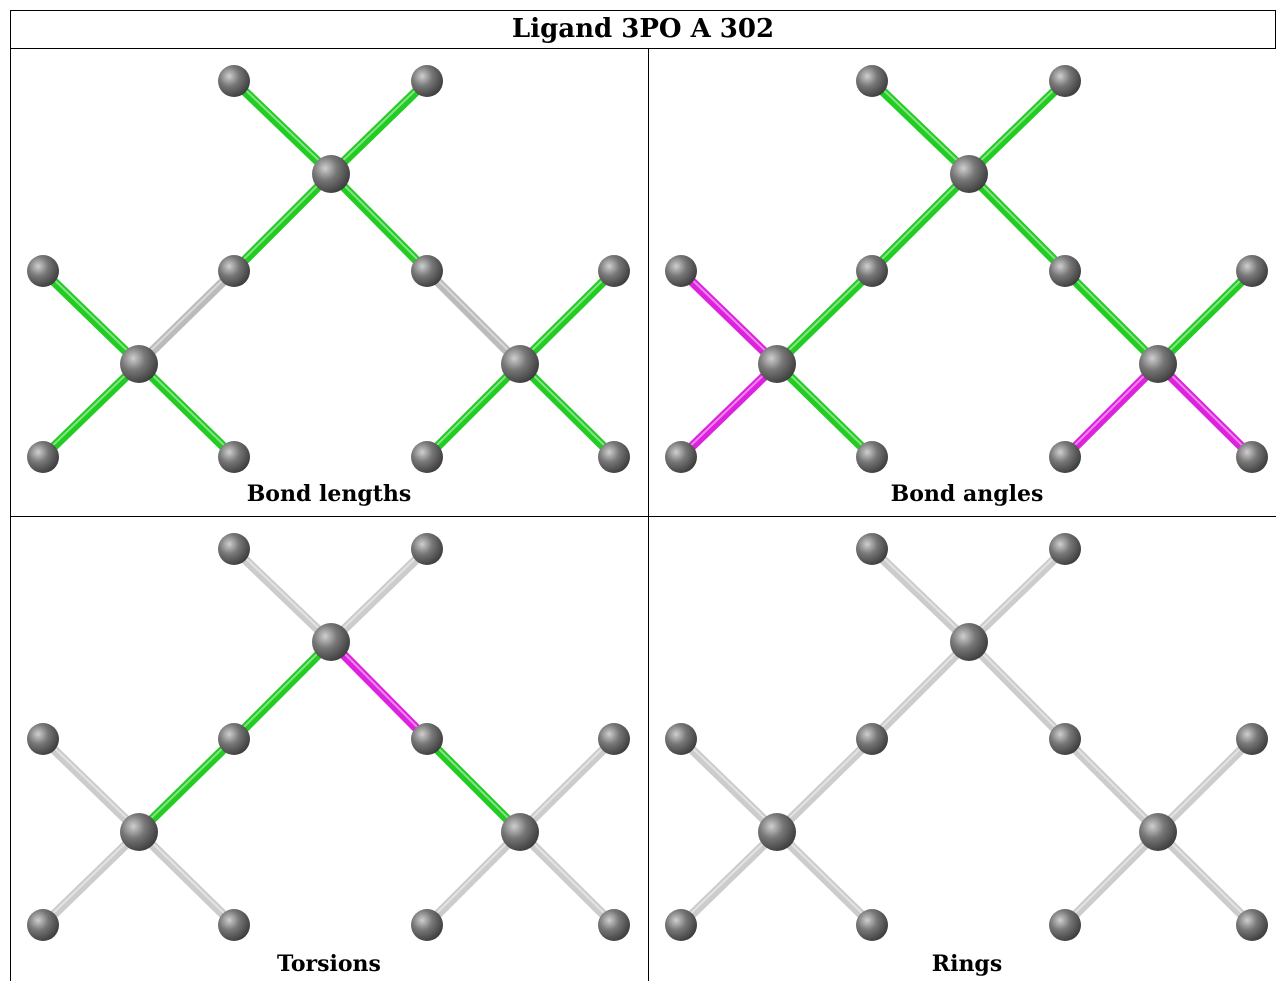 Image resolution: width=1276 pixels, height=982 pixels. I want to click on figure-title: Ligand 3PO A 302, so click(643, 29).